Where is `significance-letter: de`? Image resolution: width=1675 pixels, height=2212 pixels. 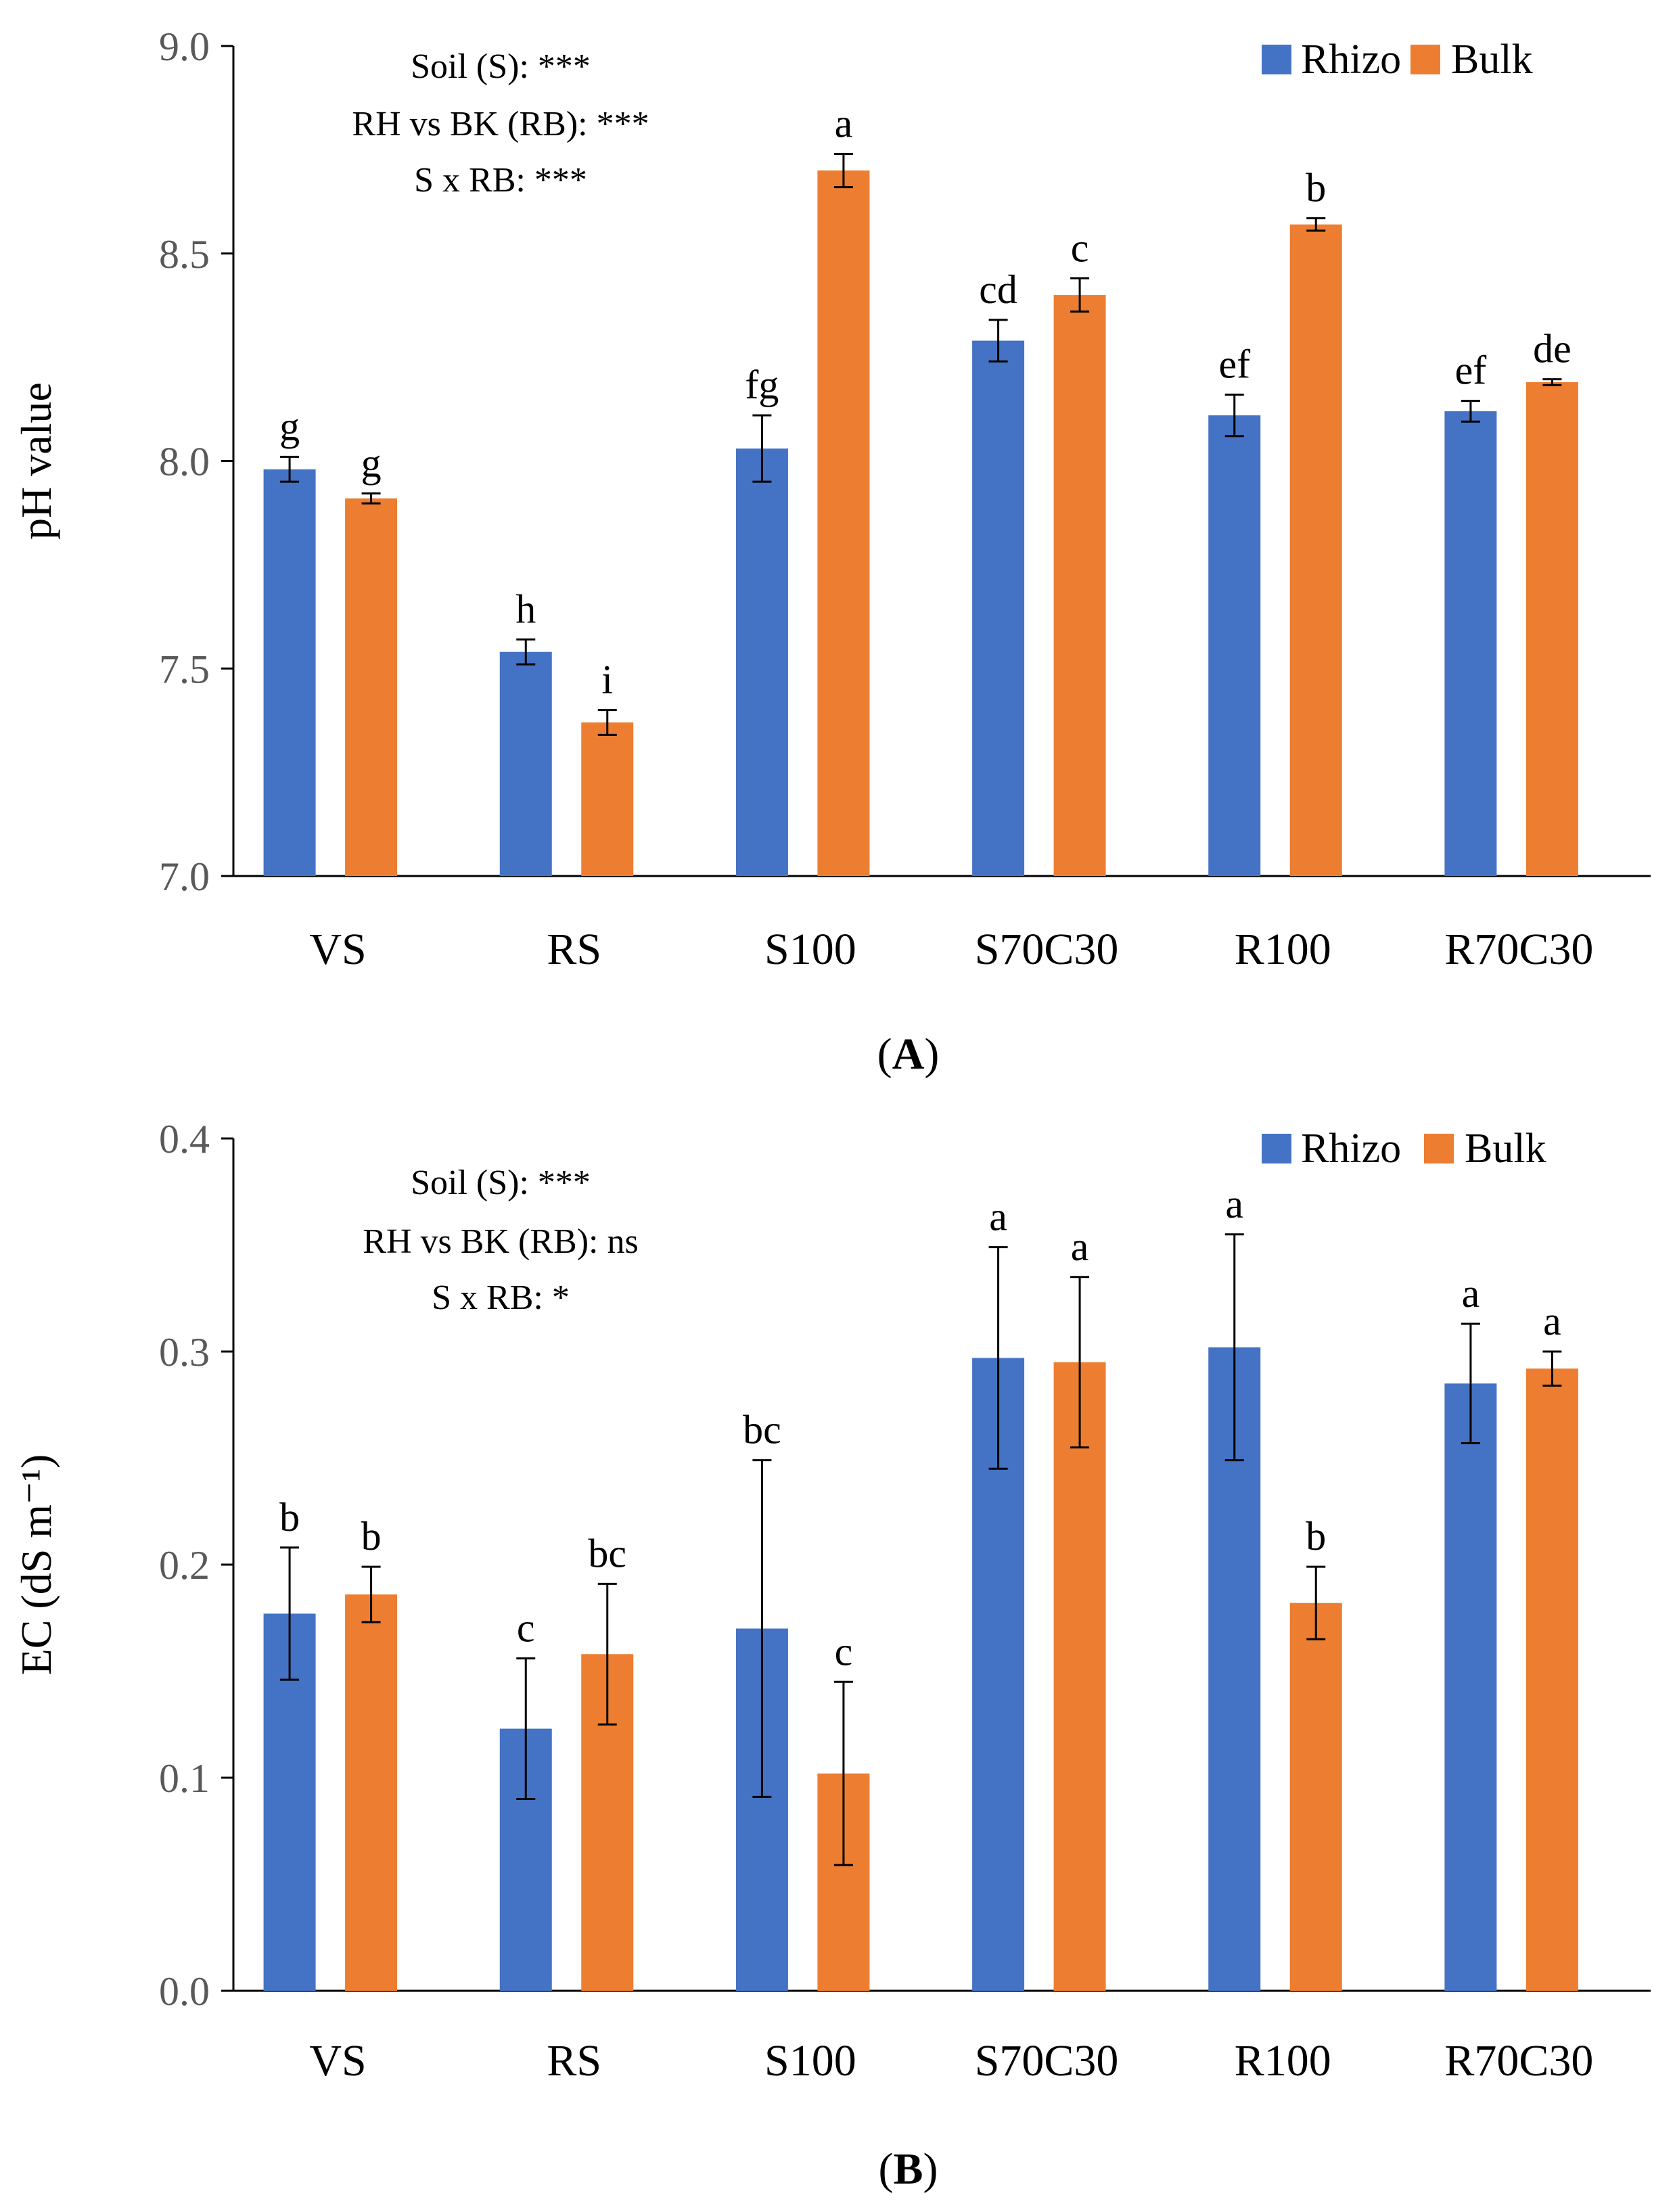
significance-letter: de is located at coordinates (1552, 349).